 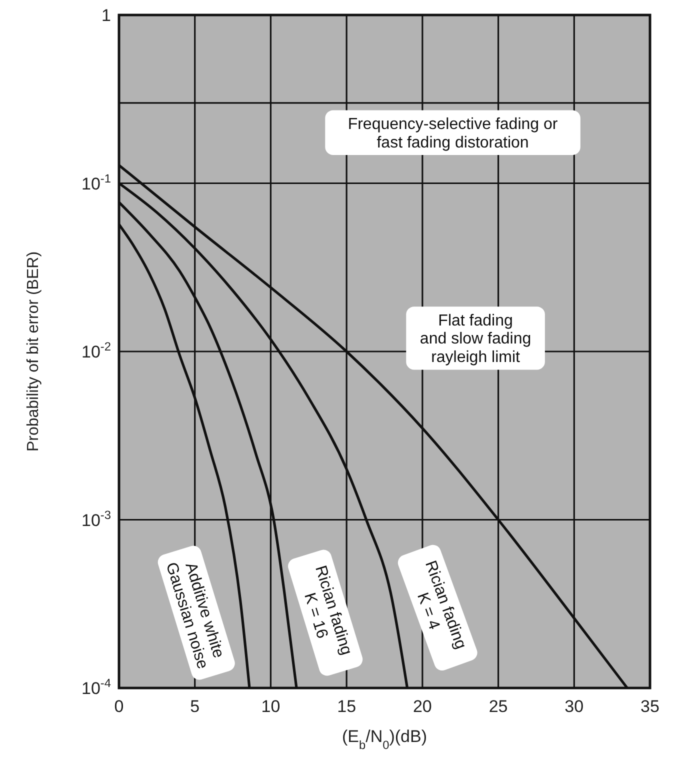 I want to click on x-tick-label: 20, so click(x=422, y=706).